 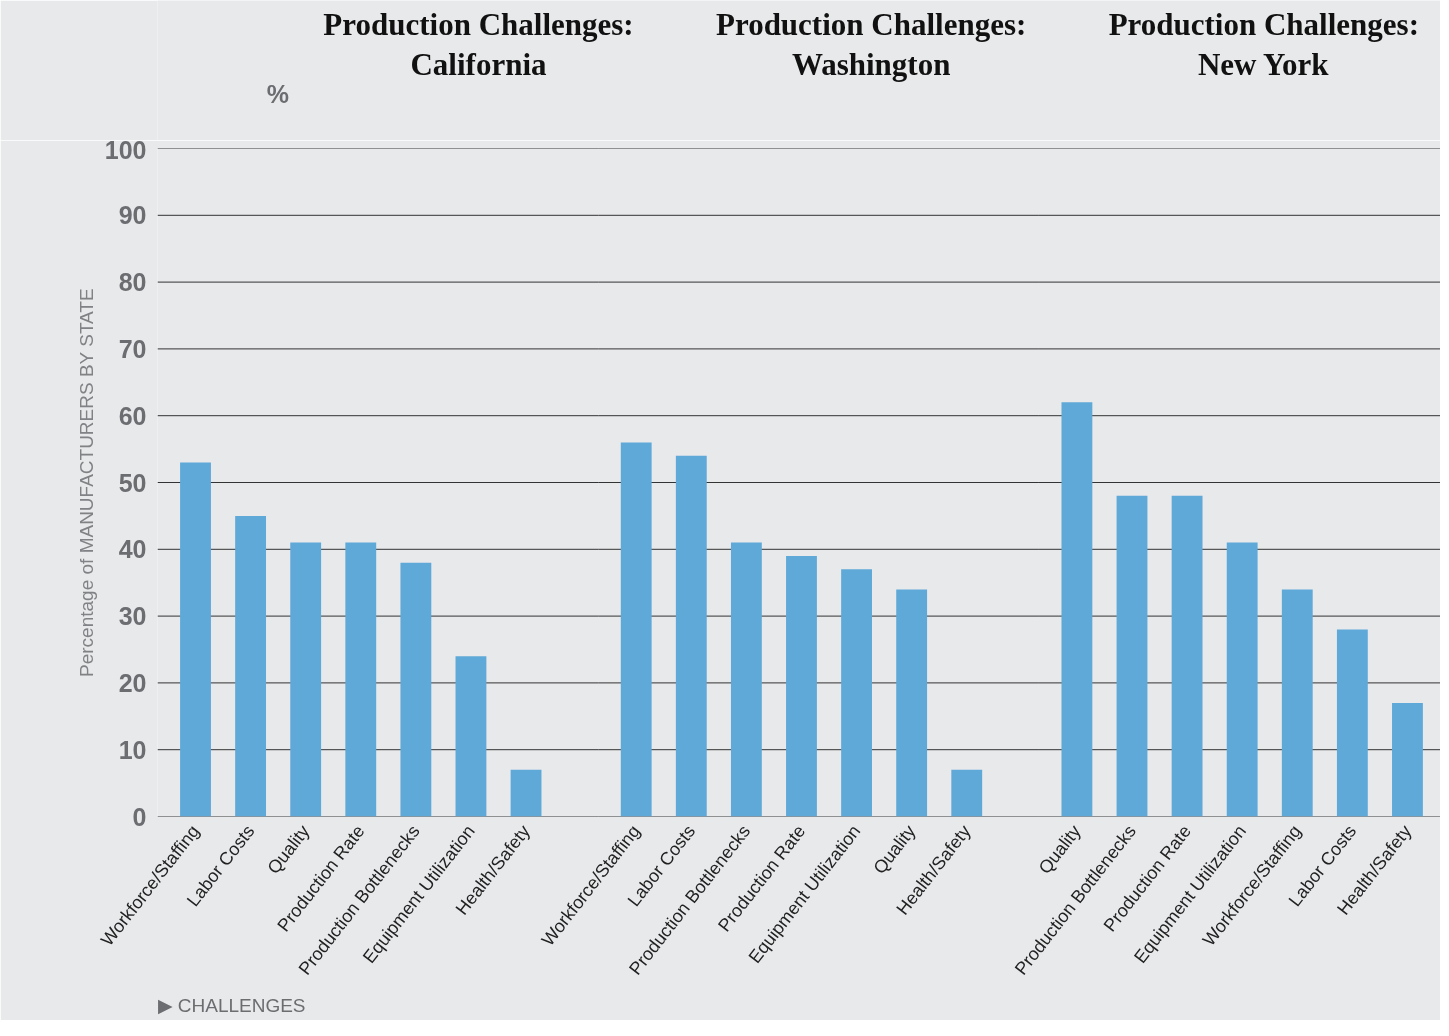 I want to click on y-tick-label: 60, so click(x=132, y=415).